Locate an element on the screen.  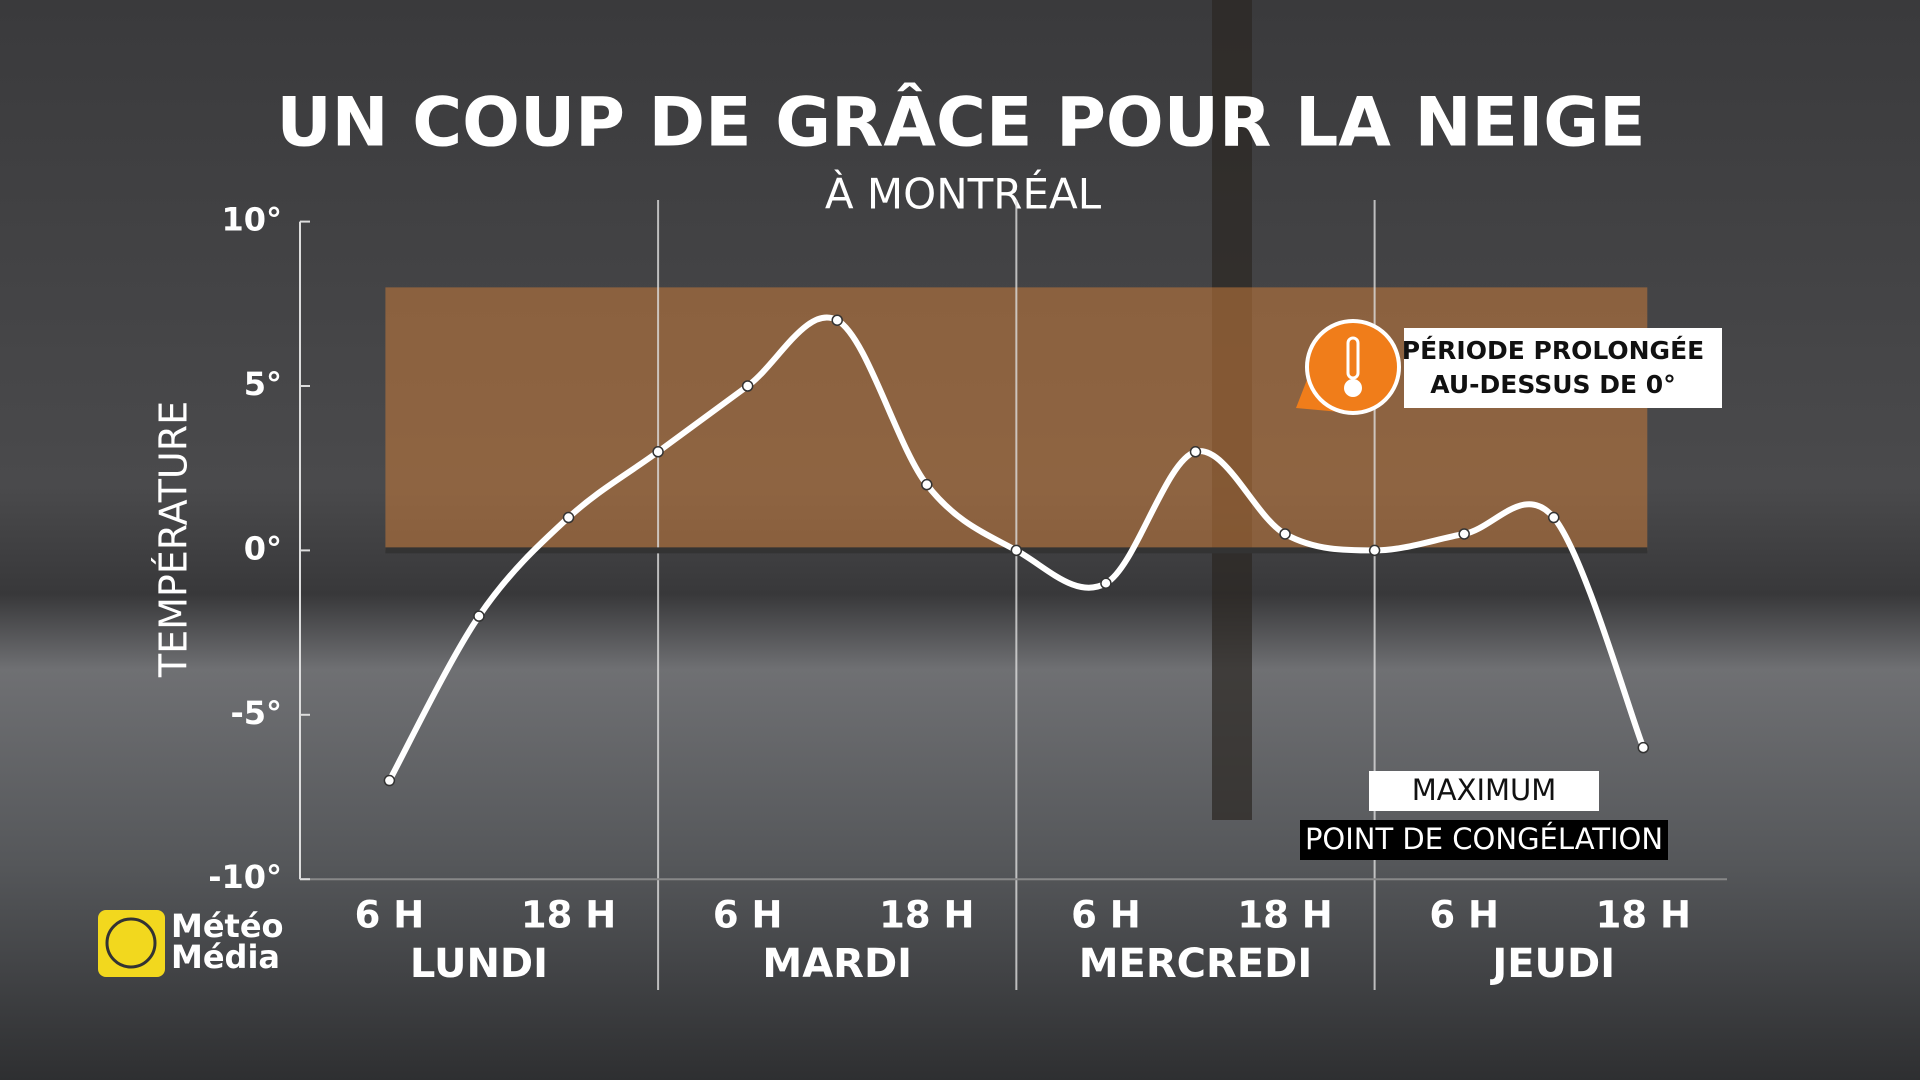
legend-entry: POINT DE CONGÉLATION is located at coordinates (1484, 839).